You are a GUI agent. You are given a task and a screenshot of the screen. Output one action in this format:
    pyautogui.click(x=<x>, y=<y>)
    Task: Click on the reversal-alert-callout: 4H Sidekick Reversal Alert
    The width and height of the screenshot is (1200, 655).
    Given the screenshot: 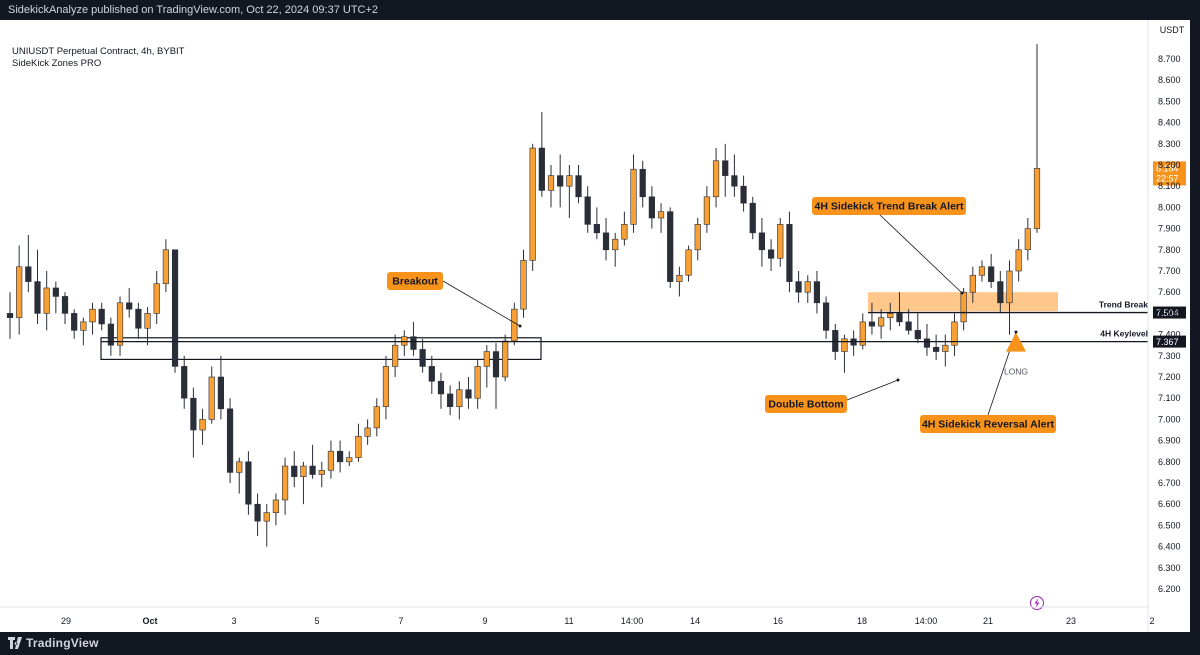 What is the action you would take?
    pyautogui.click(x=988, y=425)
    